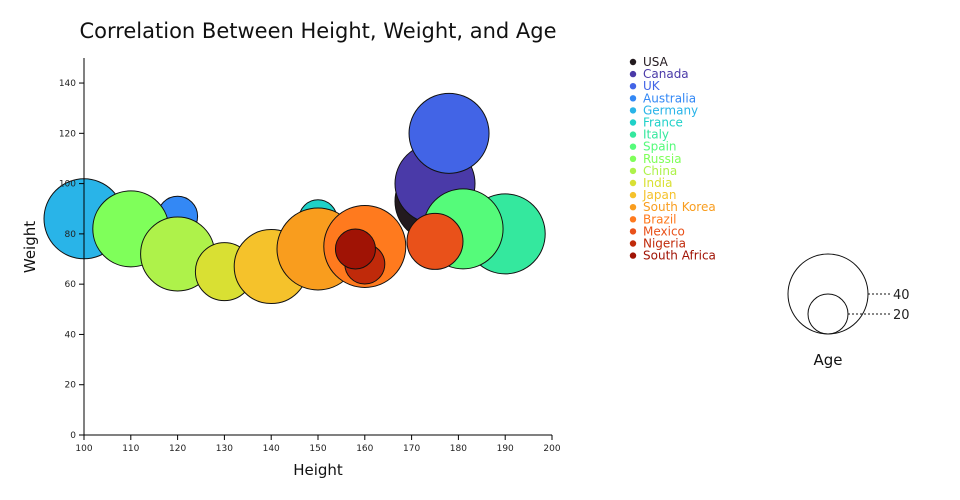 The height and width of the screenshot is (500, 960). What do you see at coordinates (657, 183) in the screenshot?
I see `legend-item-label: India` at bounding box center [657, 183].